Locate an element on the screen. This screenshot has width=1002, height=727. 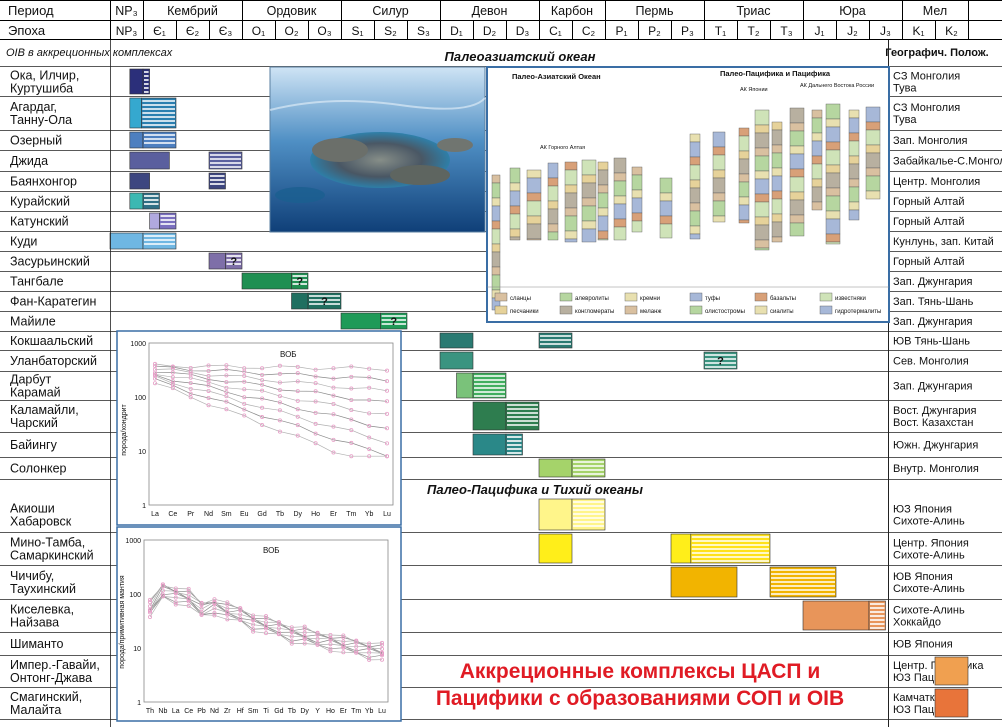
complex-row: Баянхонгор Центр. Монголия is located at coordinates (501, 183).